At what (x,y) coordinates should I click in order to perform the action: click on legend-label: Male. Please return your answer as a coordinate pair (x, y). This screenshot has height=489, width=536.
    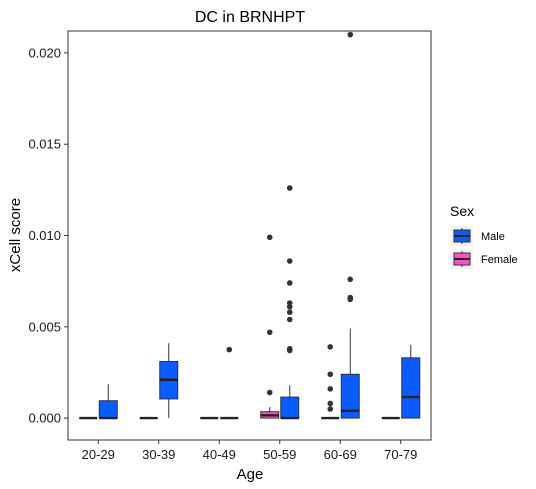
    Looking at the image, I should click on (493, 237).